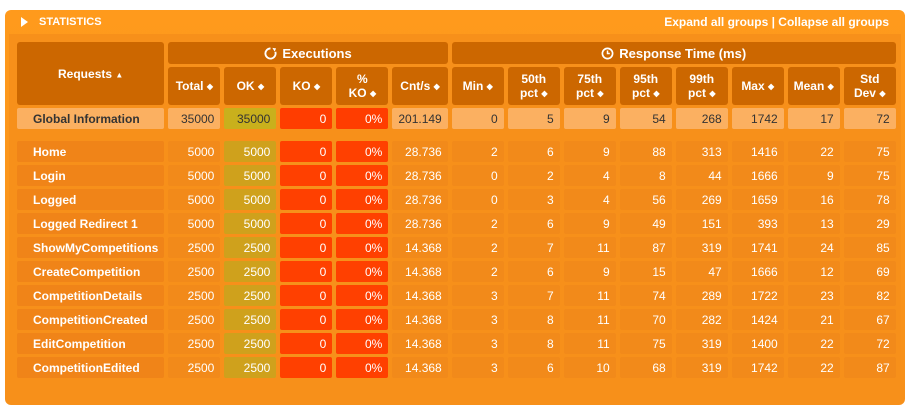 The image size is (911, 411). What do you see at coordinates (91, 295) in the screenshot?
I see `request-name-link: CompetitionDetails` at bounding box center [91, 295].